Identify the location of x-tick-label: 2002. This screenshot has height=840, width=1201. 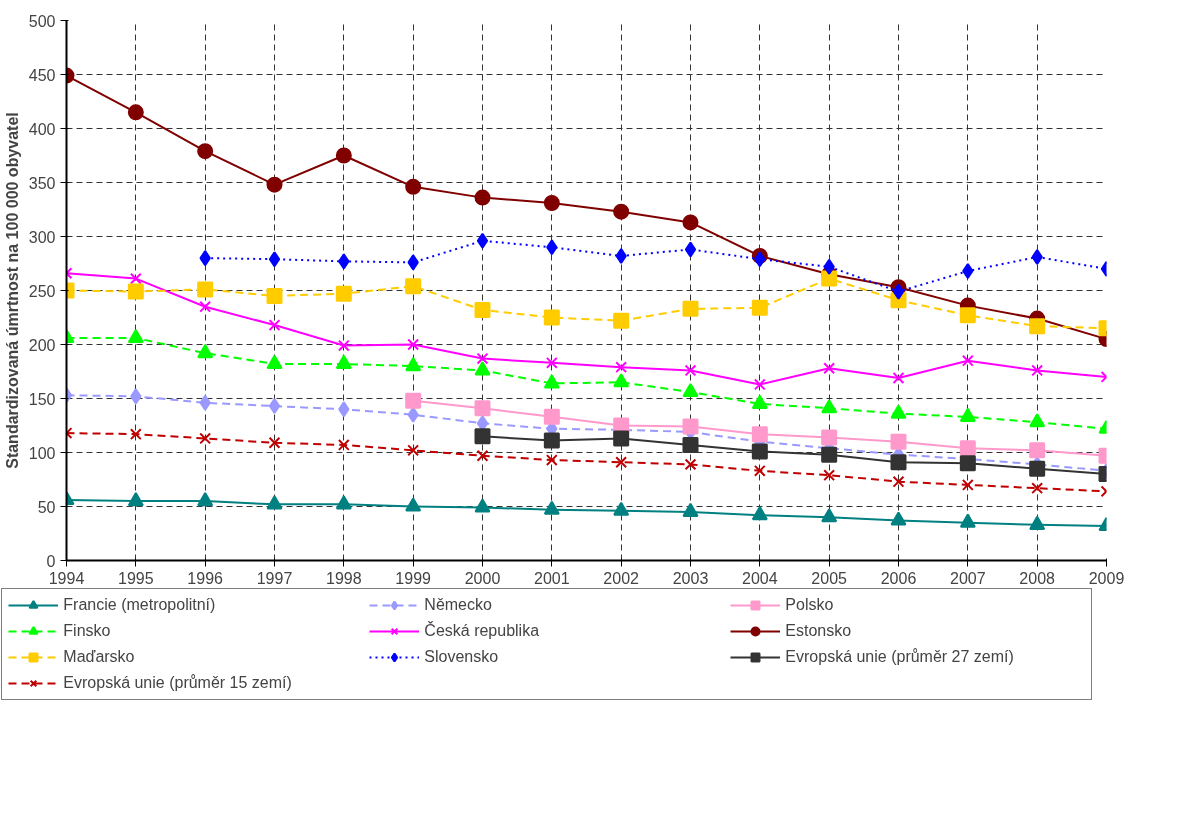
(621, 578).